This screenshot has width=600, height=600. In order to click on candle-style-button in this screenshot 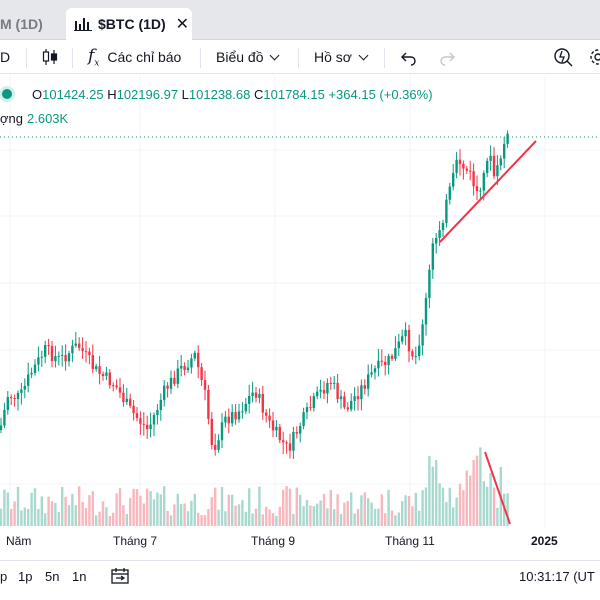, I will do `click(50, 57)`.